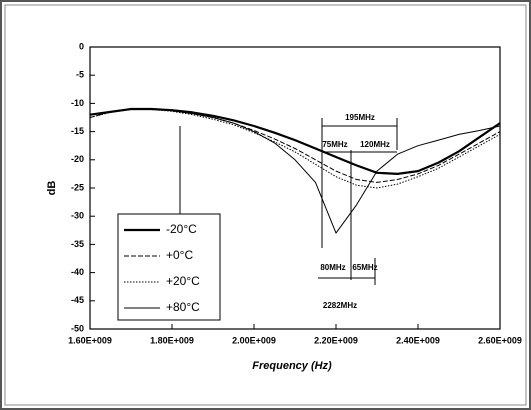 Image resolution: width=531 pixels, height=410 pixels. What do you see at coordinates (418, 340) in the screenshot?
I see `x-tick-label: 2.40E+009` at bounding box center [418, 340].